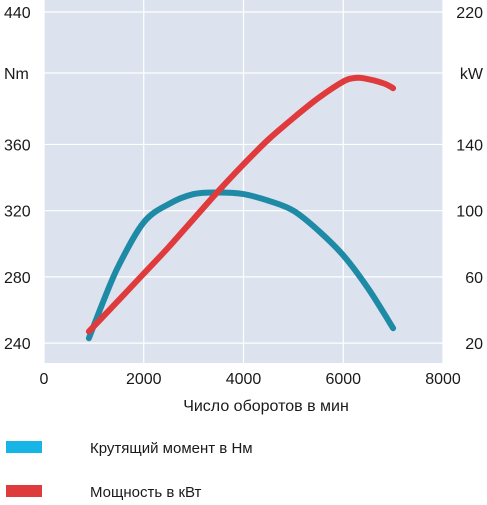  Describe the element at coordinates (16, 74) in the screenshot. I see `y-left-unit: Nm` at that location.